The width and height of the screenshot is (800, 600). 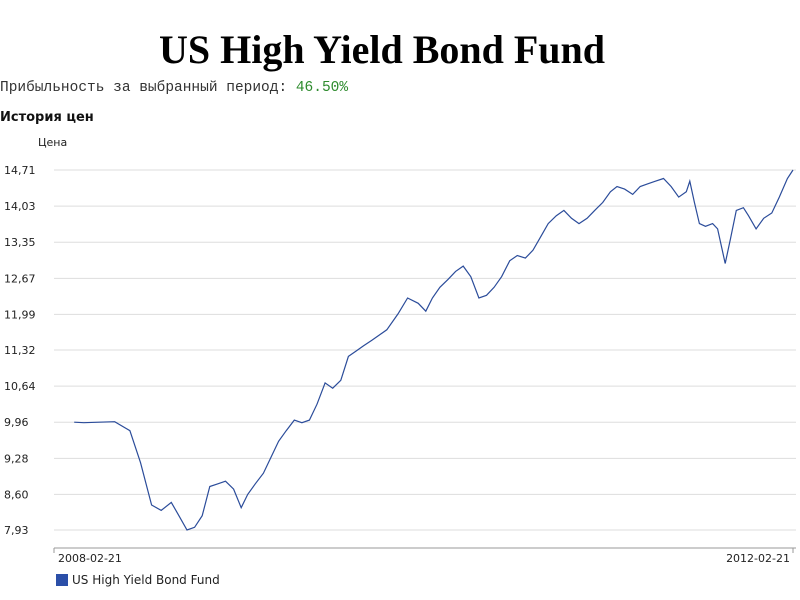 I want to click on y-tick-label: 7,93, so click(x=16, y=530).